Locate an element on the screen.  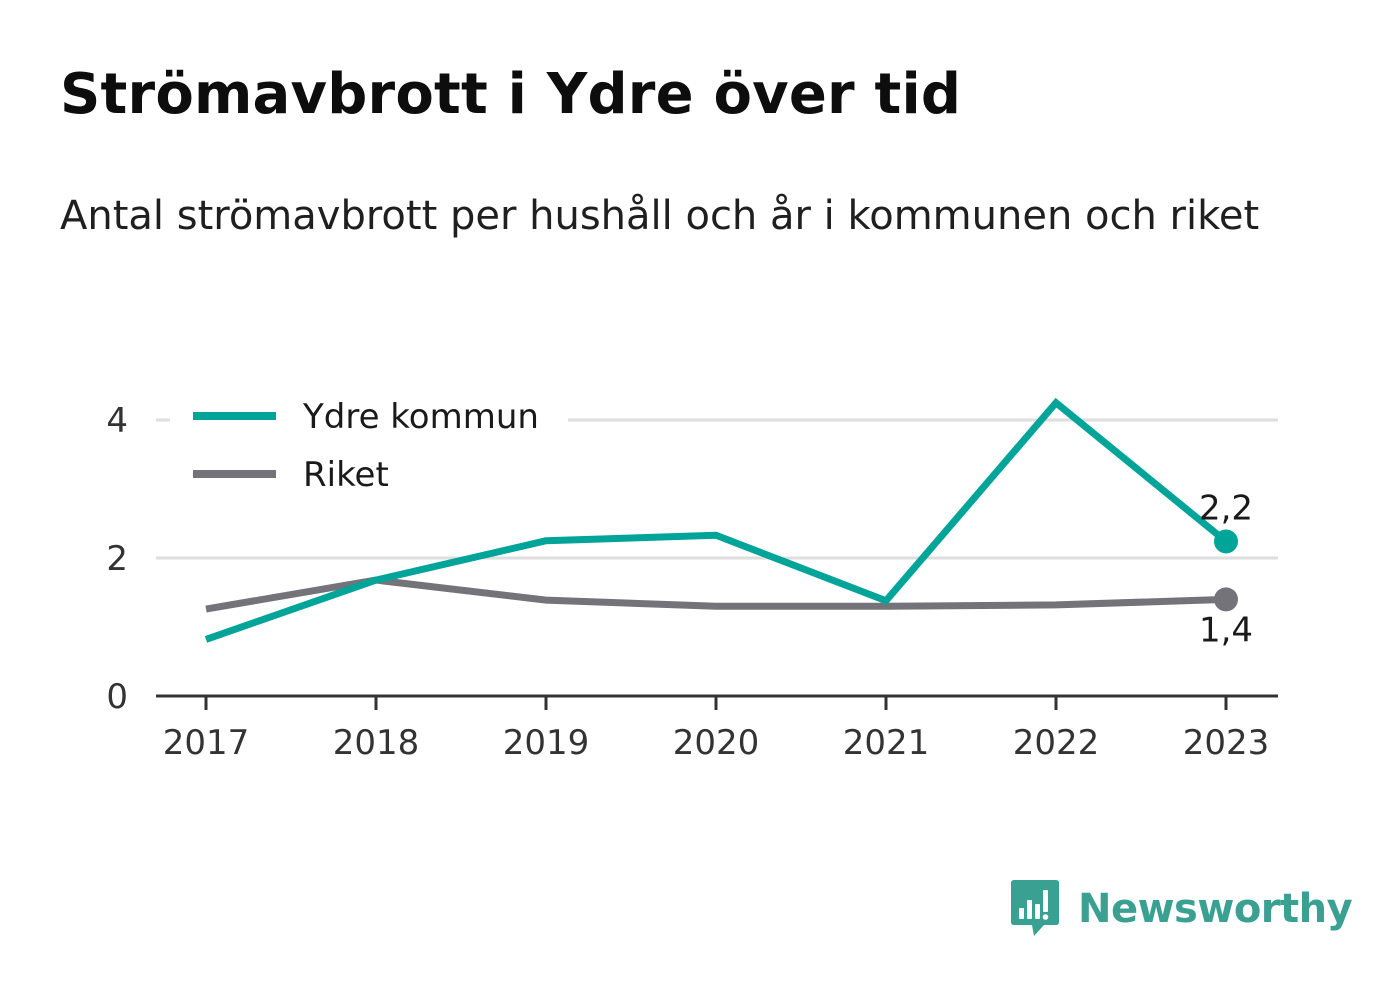
x-tick-label-2020: 2020 is located at coordinates (716, 743).